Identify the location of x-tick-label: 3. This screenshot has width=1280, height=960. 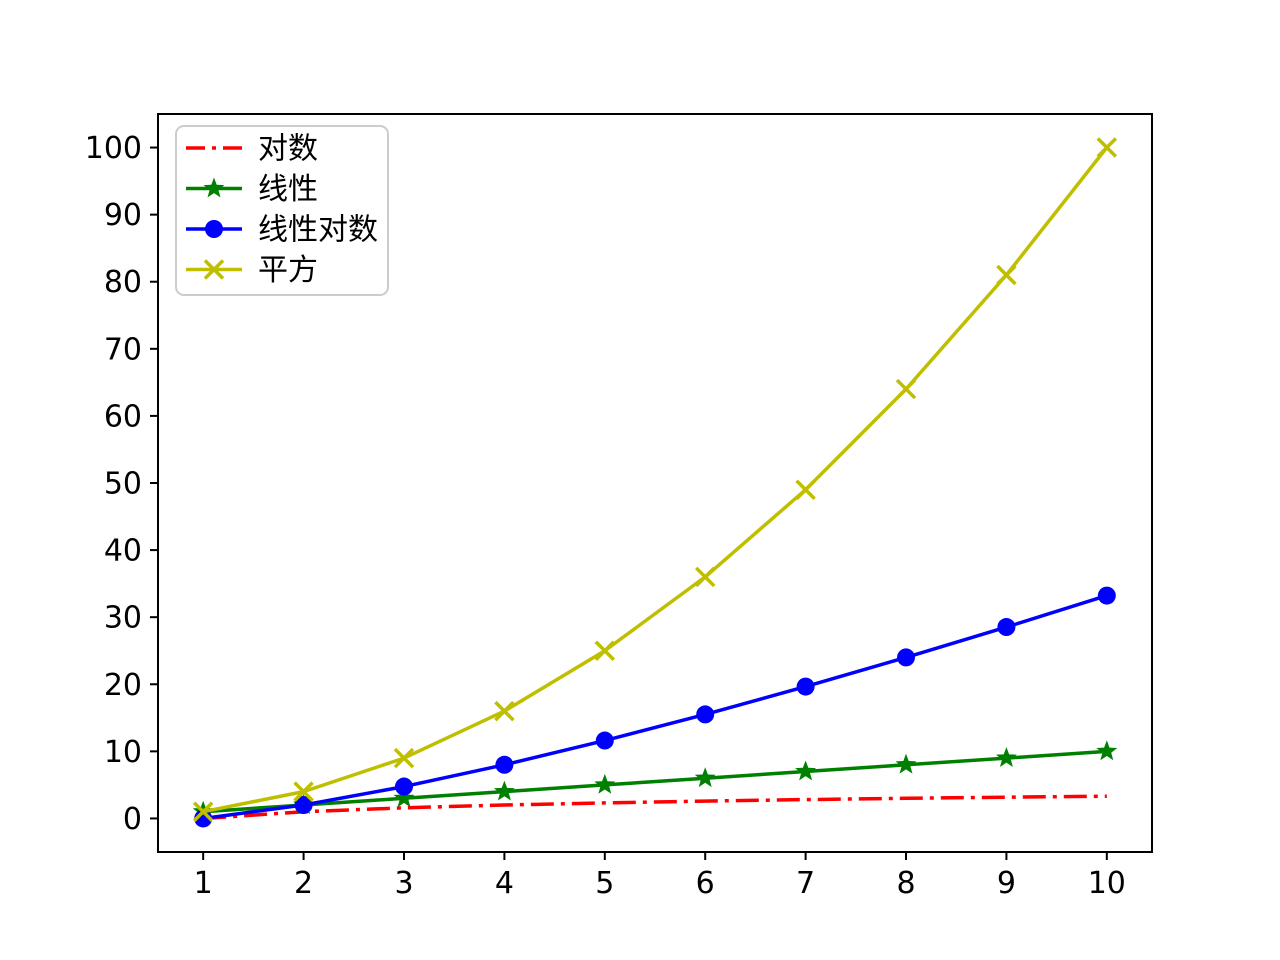
(403, 883).